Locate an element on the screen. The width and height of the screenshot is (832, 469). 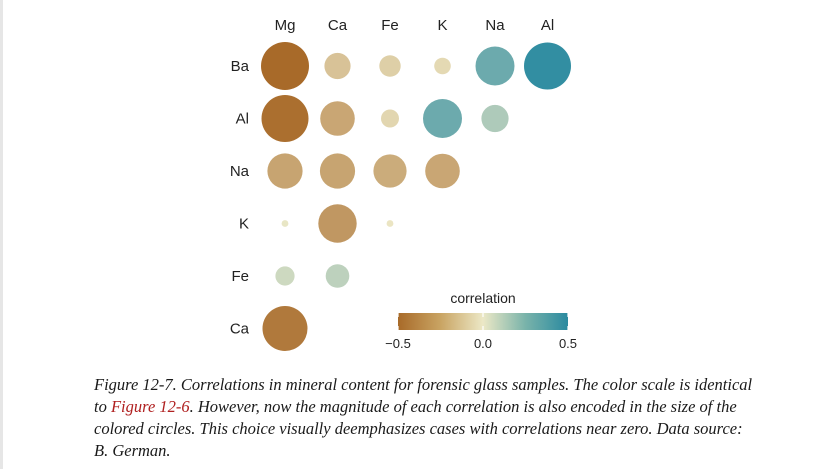
row-label: Al is located at coordinates (242, 119).